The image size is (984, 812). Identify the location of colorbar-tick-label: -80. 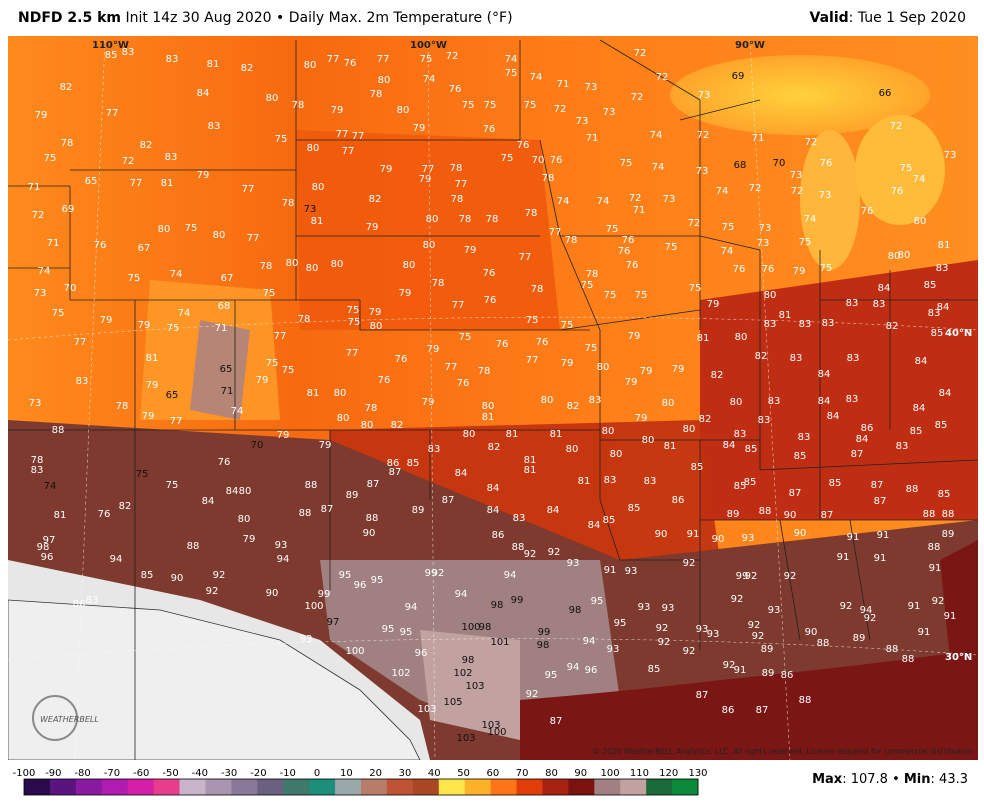
(82, 773).